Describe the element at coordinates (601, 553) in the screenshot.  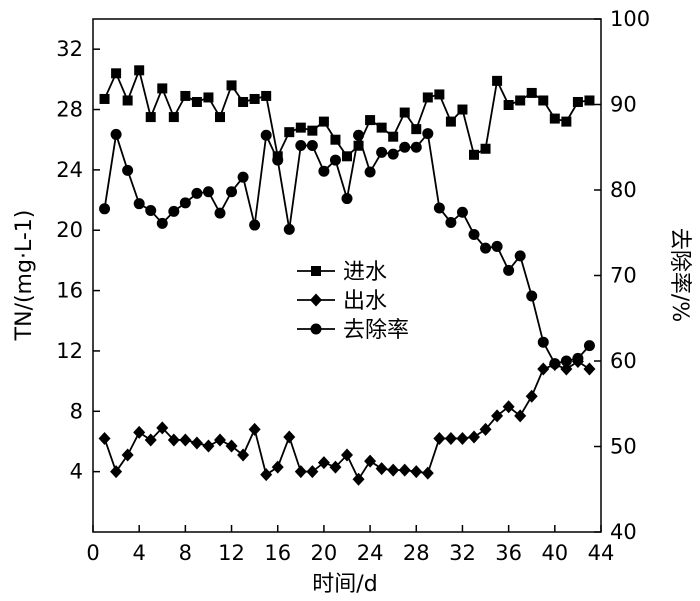
I see `x-tick-label: 44` at that location.